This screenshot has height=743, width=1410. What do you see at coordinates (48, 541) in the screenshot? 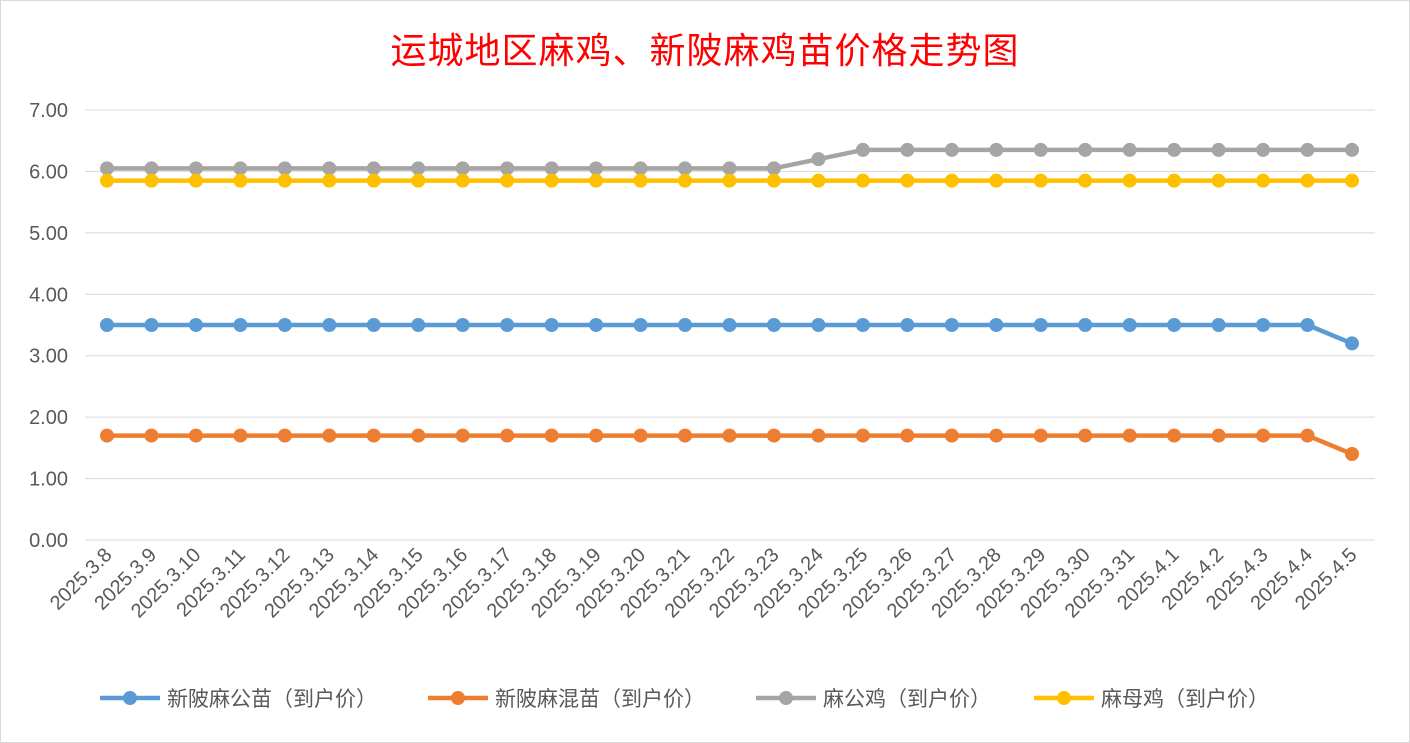
I see `y-tick-label: 0.00` at bounding box center [48, 541].